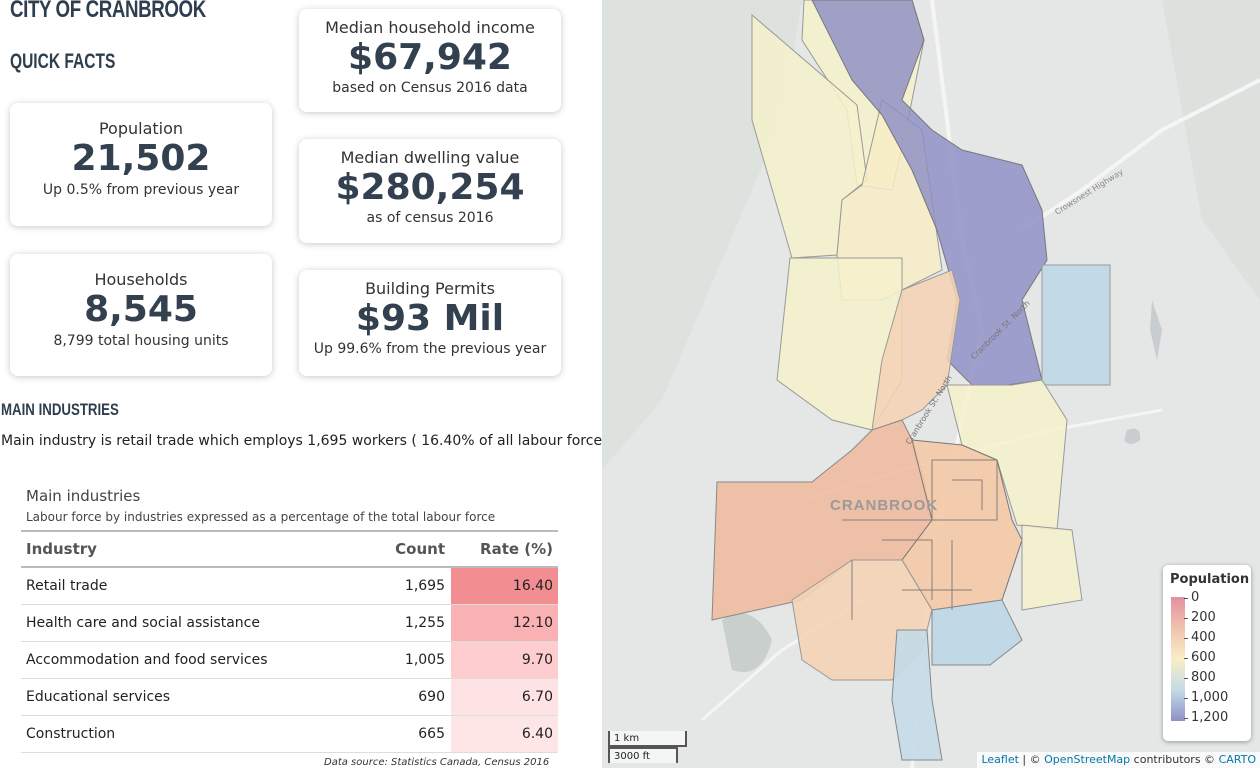  I want to click on table-header-row: Industry Count Rate (%), so click(289, 549).